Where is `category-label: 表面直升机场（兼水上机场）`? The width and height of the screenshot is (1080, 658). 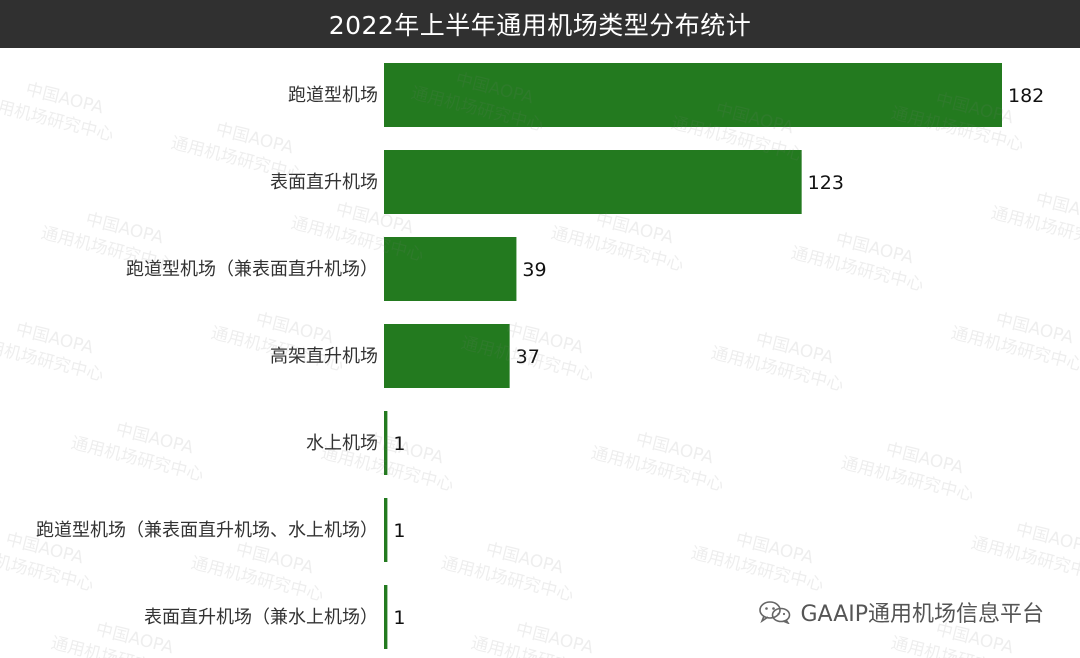 category-label: 表面直升机场（兼水上机场） is located at coordinates (261, 617).